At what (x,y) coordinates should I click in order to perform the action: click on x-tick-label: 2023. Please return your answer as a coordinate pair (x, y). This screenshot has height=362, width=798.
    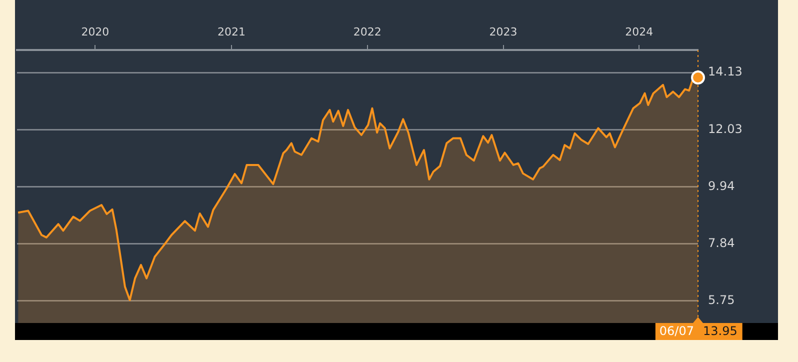
    Looking at the image, I should click on (503, 31).